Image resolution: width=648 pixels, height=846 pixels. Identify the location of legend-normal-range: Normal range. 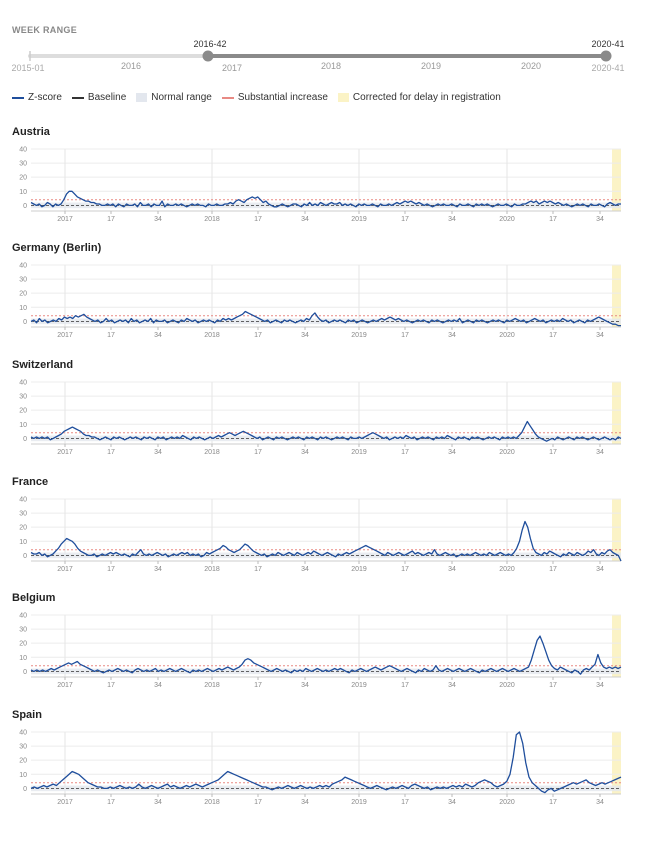
(174, 97).